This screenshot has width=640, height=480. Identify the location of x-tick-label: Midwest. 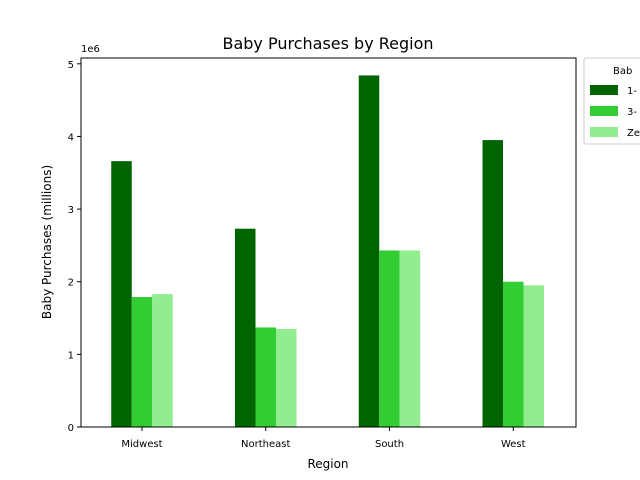
(141, 444).